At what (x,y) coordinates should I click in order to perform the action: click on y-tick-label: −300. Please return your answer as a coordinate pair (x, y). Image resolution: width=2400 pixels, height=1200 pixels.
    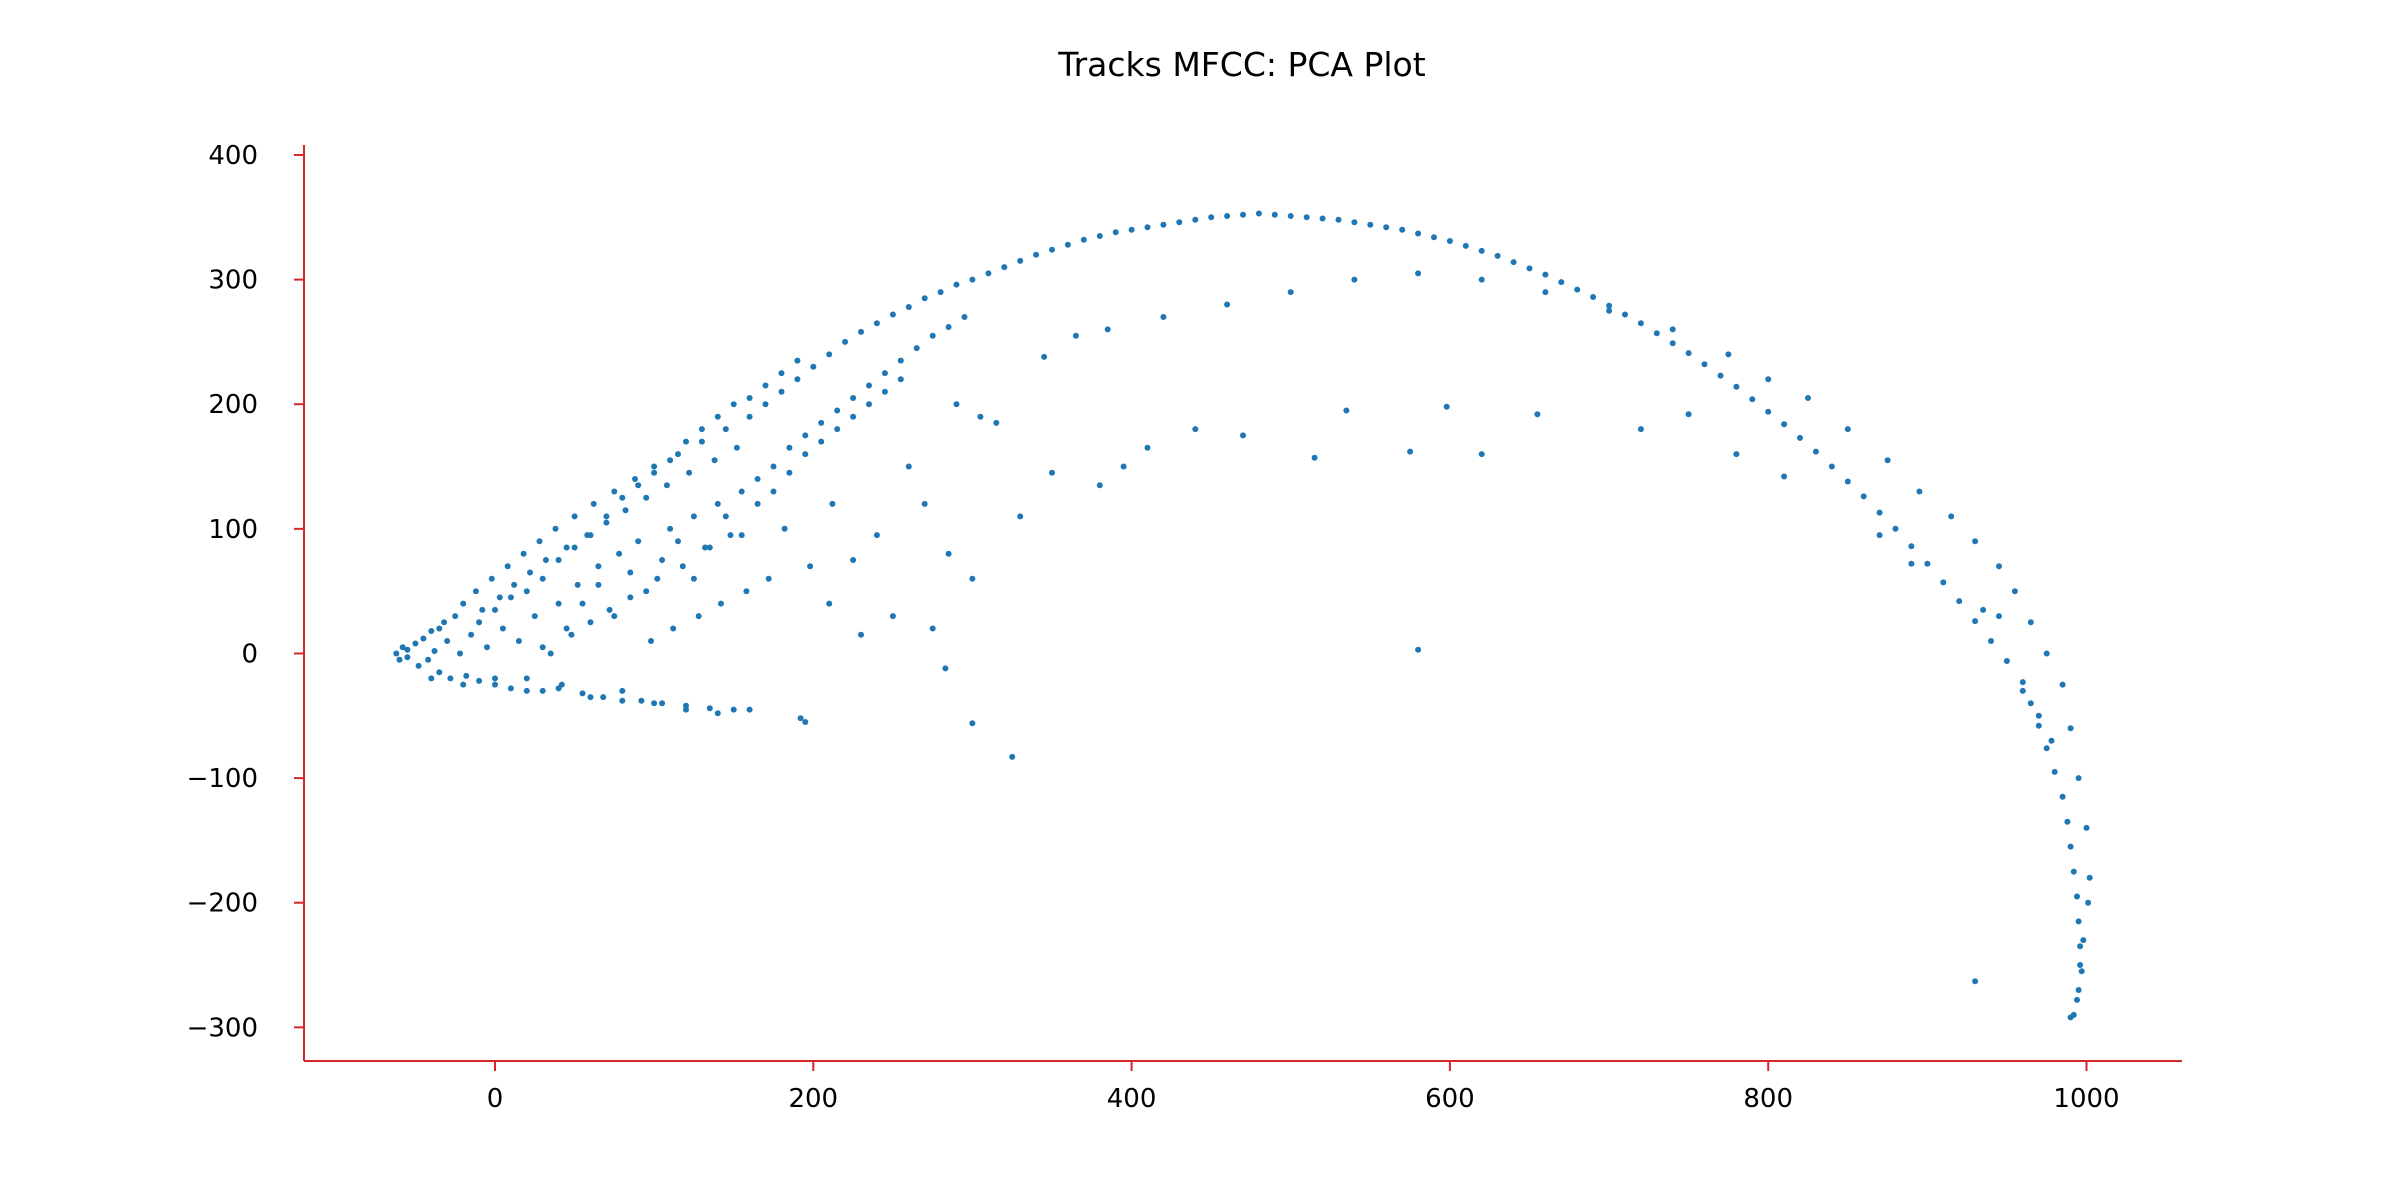
    Looking at the image, I should click on (222, 1028).